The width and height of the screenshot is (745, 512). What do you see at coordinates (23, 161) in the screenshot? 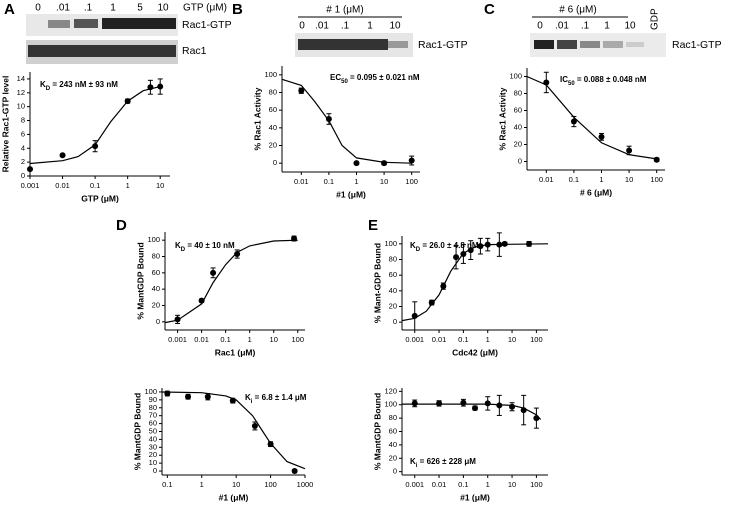
I see `y-tick-label: 2` at bounding box center [23, 161].